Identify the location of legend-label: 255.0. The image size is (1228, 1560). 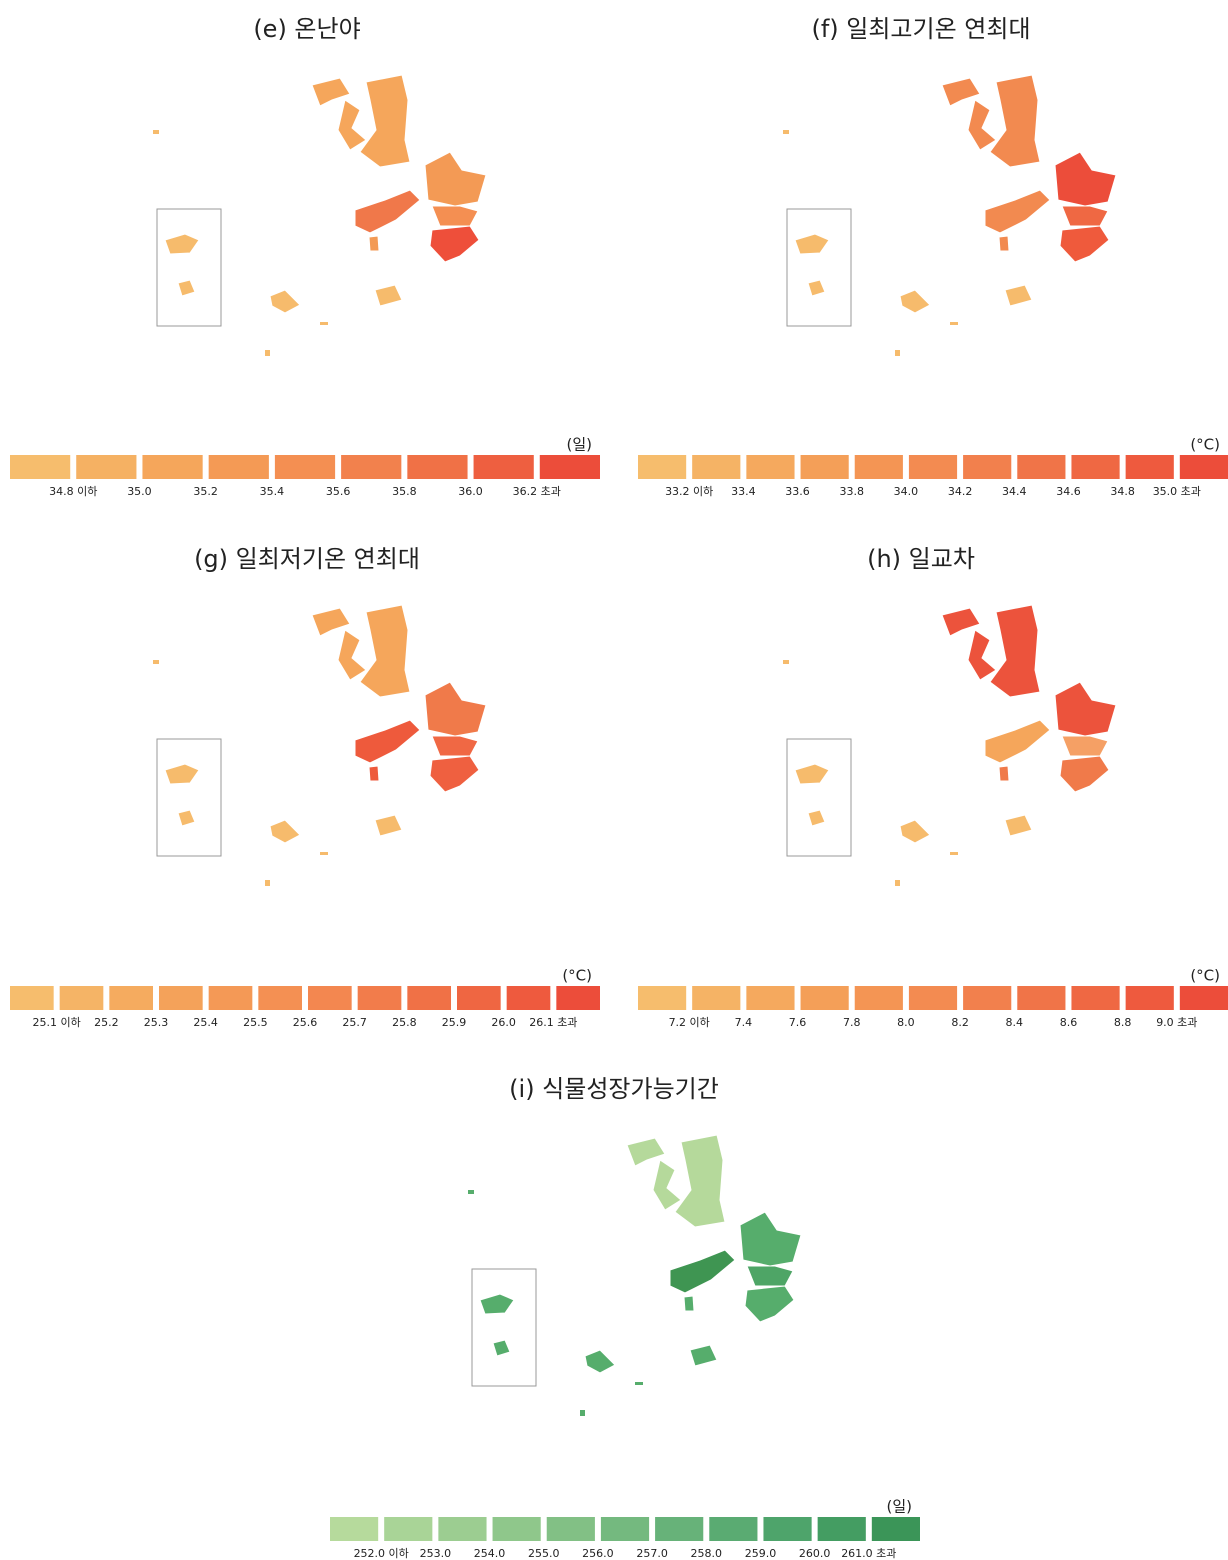
(544, 1553).